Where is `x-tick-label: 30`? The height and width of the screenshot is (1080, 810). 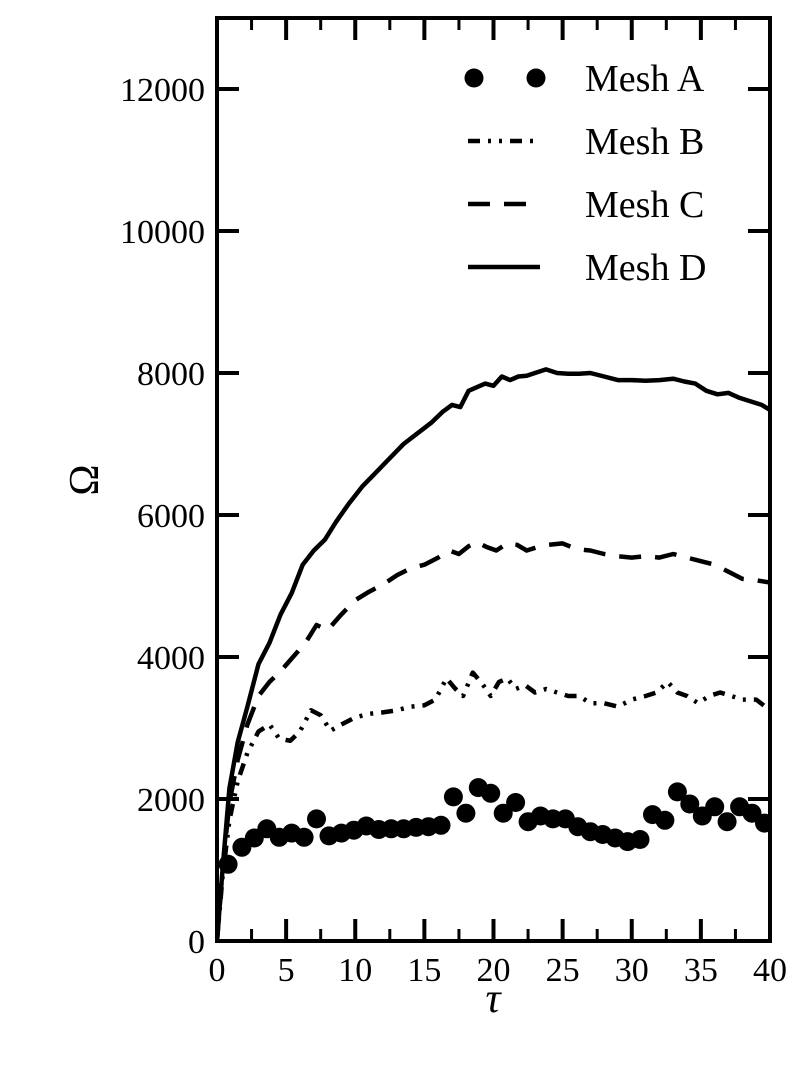 x-tick-label: 30 is located at coordinates (632, 970).